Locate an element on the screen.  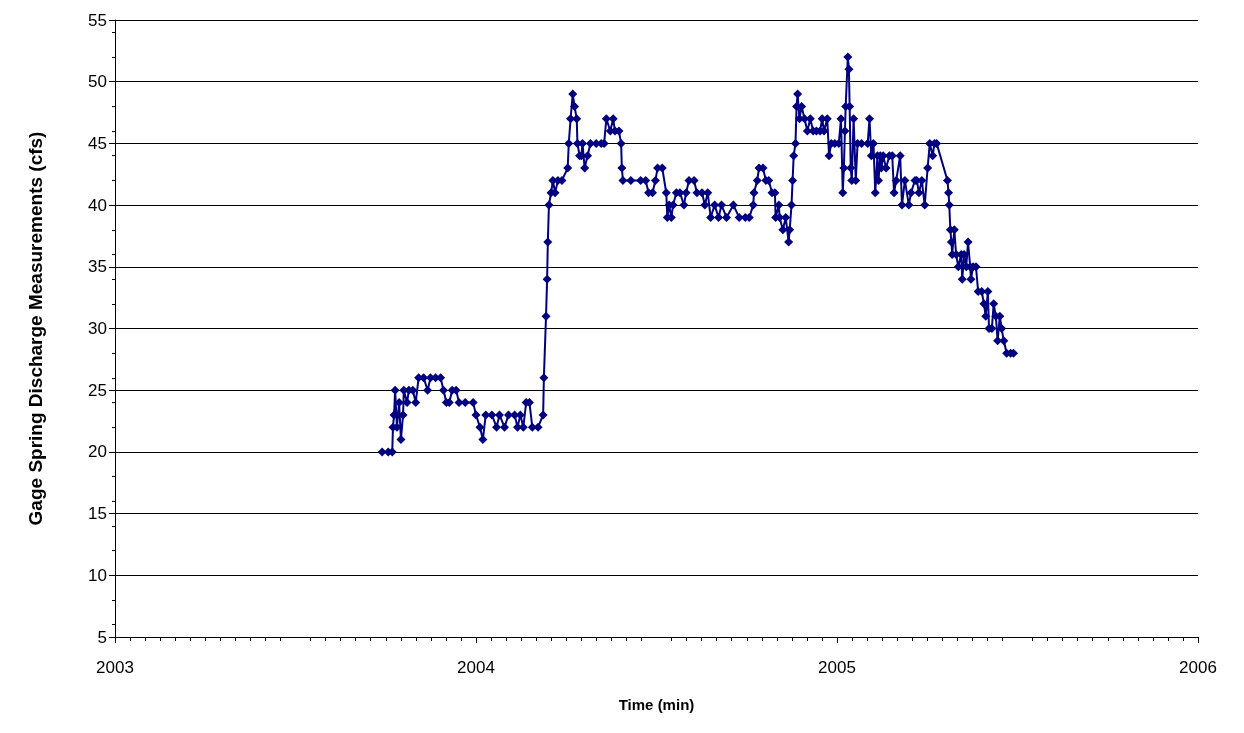
x-tick-label: 2003 is located at coordinates (115, 667).